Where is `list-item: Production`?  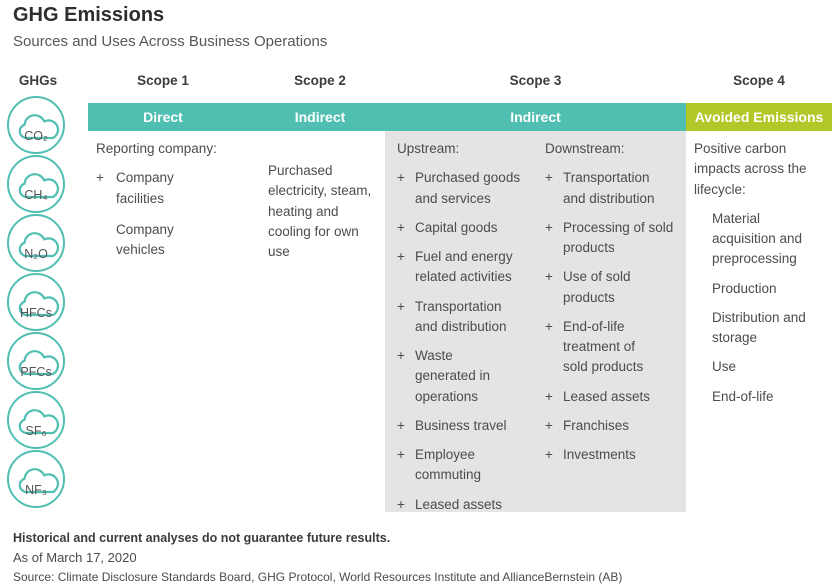
list-item: Production is located at coordinates (744, 288).